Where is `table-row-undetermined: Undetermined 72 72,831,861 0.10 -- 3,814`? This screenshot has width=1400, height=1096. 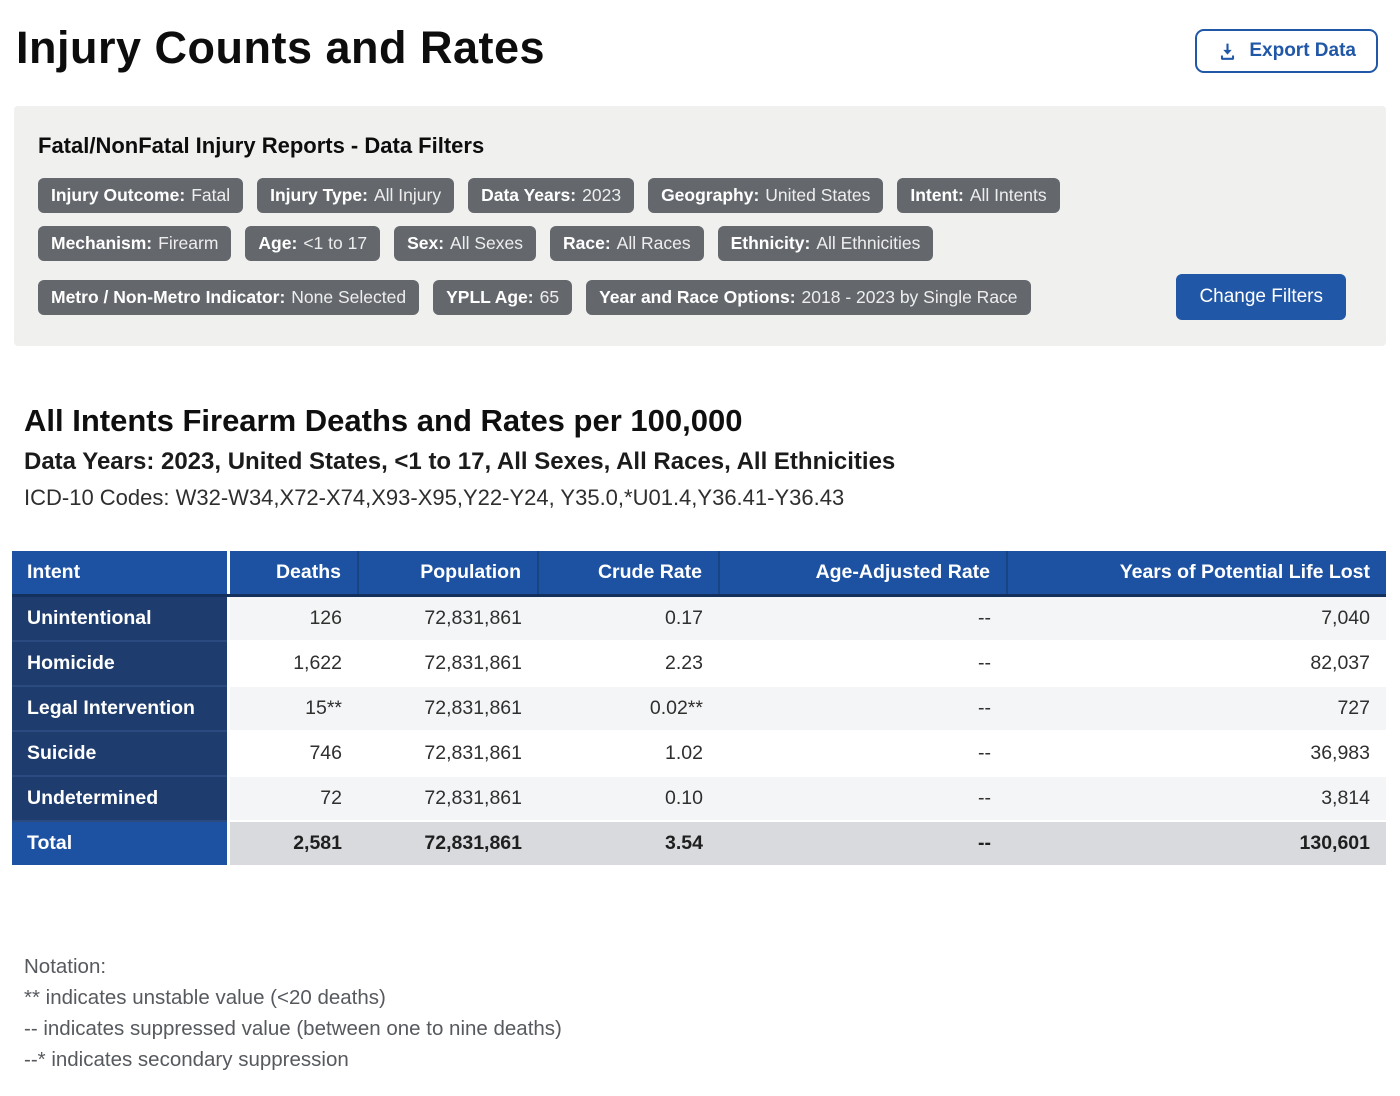
table-row-undetermined: Undetermined 72 72,831,861 0.10 -- 3,814 is located at coordinates (699, 799).